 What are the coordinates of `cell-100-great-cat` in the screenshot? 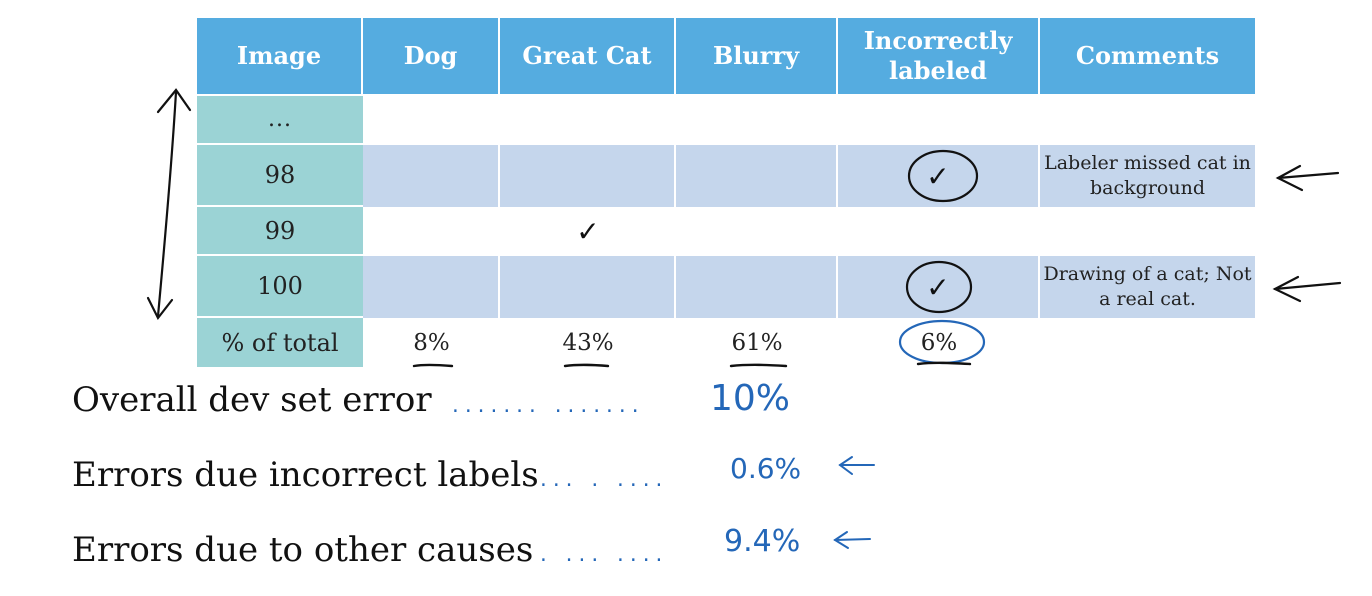 It's located at (588, 287).